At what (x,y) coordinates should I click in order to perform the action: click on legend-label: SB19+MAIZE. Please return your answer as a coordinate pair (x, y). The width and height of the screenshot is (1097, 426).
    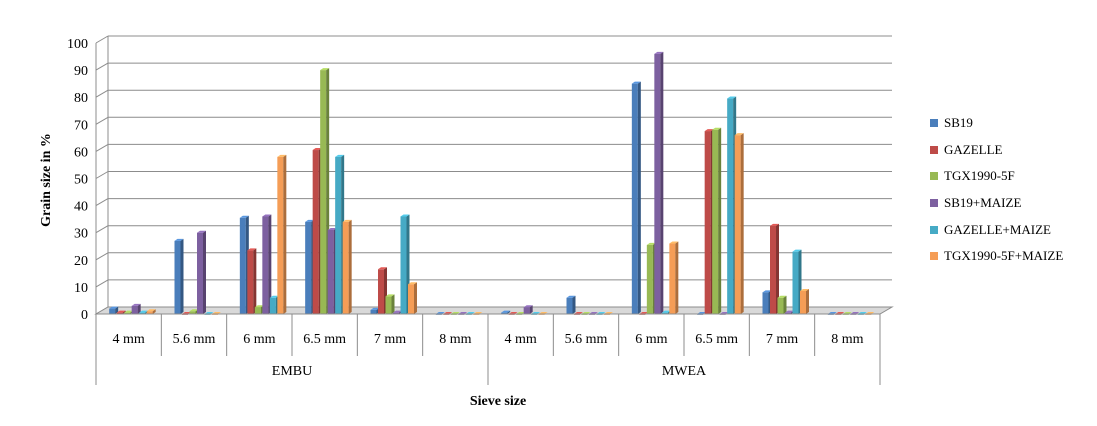
    Looking at the image, I should click on (983, 203).